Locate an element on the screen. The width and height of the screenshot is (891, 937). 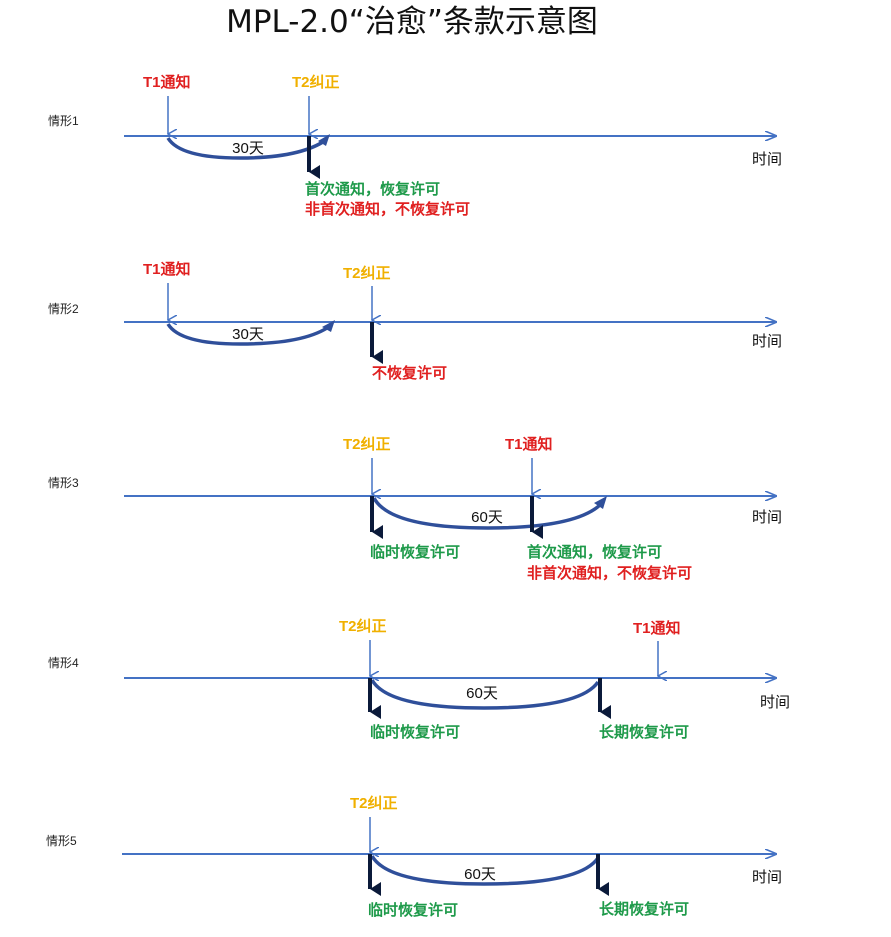
scenario-3-interval: 60天 is located at coordinates (487, 517).